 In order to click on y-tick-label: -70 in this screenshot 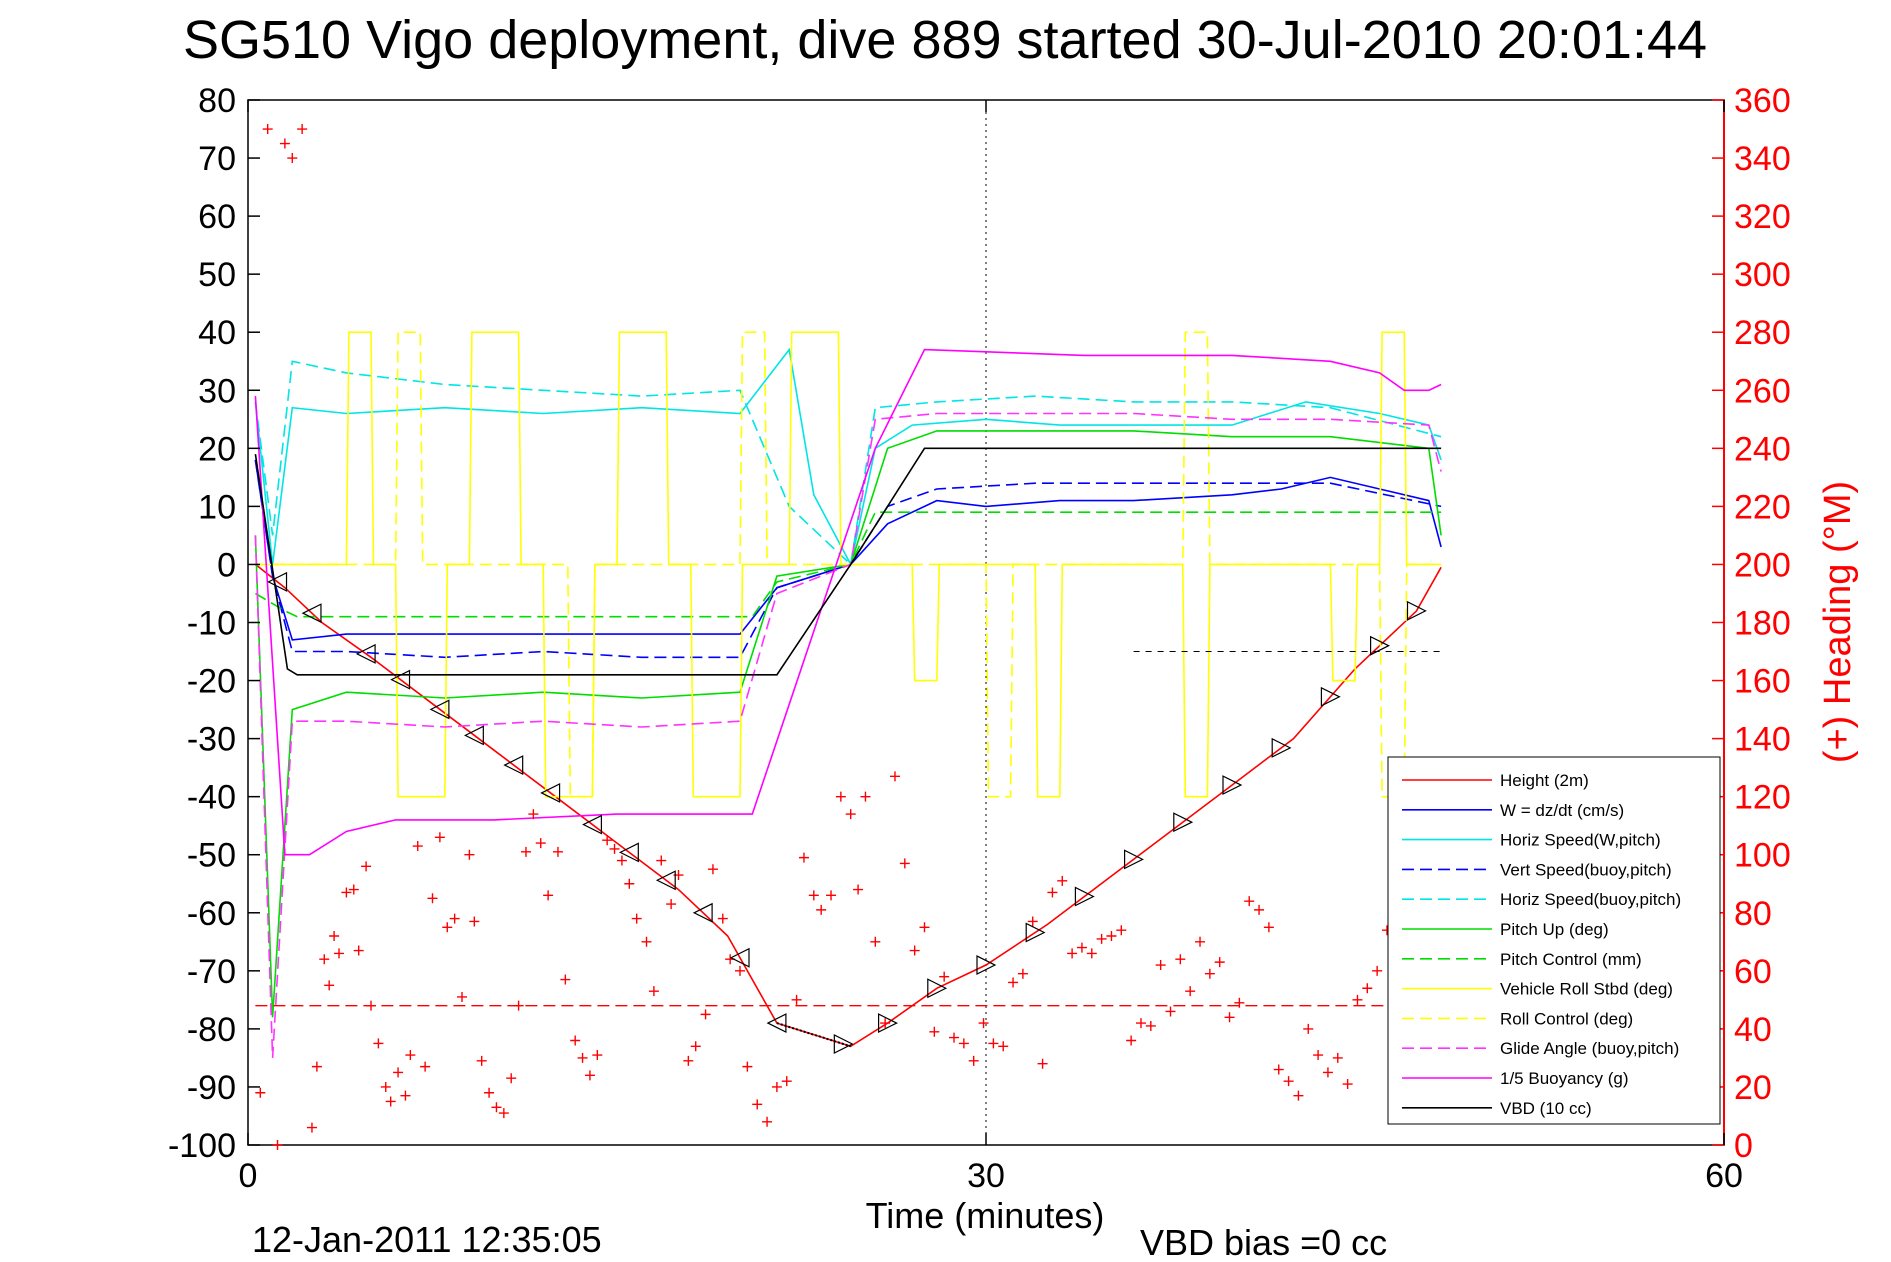, I will do `click(211, 972)`.